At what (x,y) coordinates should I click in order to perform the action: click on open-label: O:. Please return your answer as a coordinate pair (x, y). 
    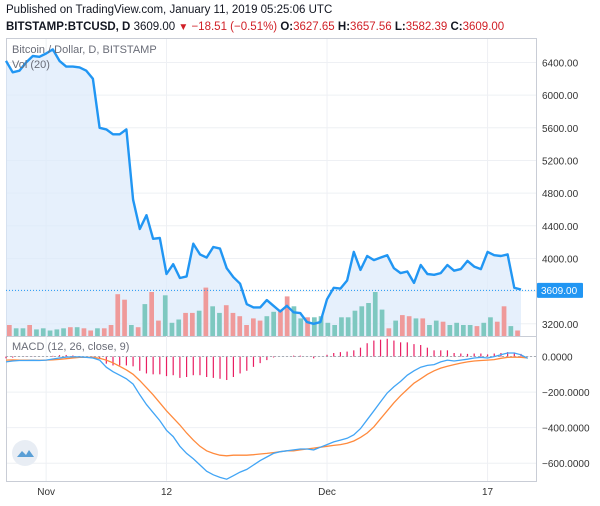
    Looking at the image, I should click on (287, 27).